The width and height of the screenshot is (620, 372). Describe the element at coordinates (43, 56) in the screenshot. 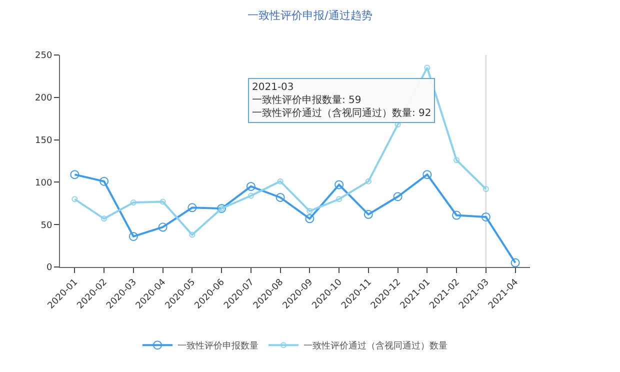

I see `y-tick-label: 250` at that location.